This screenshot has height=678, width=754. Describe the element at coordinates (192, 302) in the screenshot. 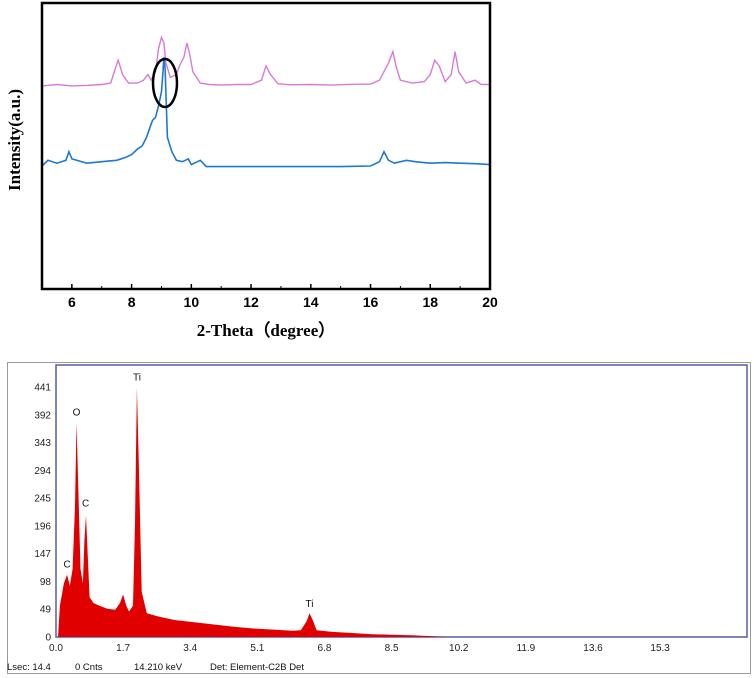

I see `xrd-x-tick-label: 10` at that location.